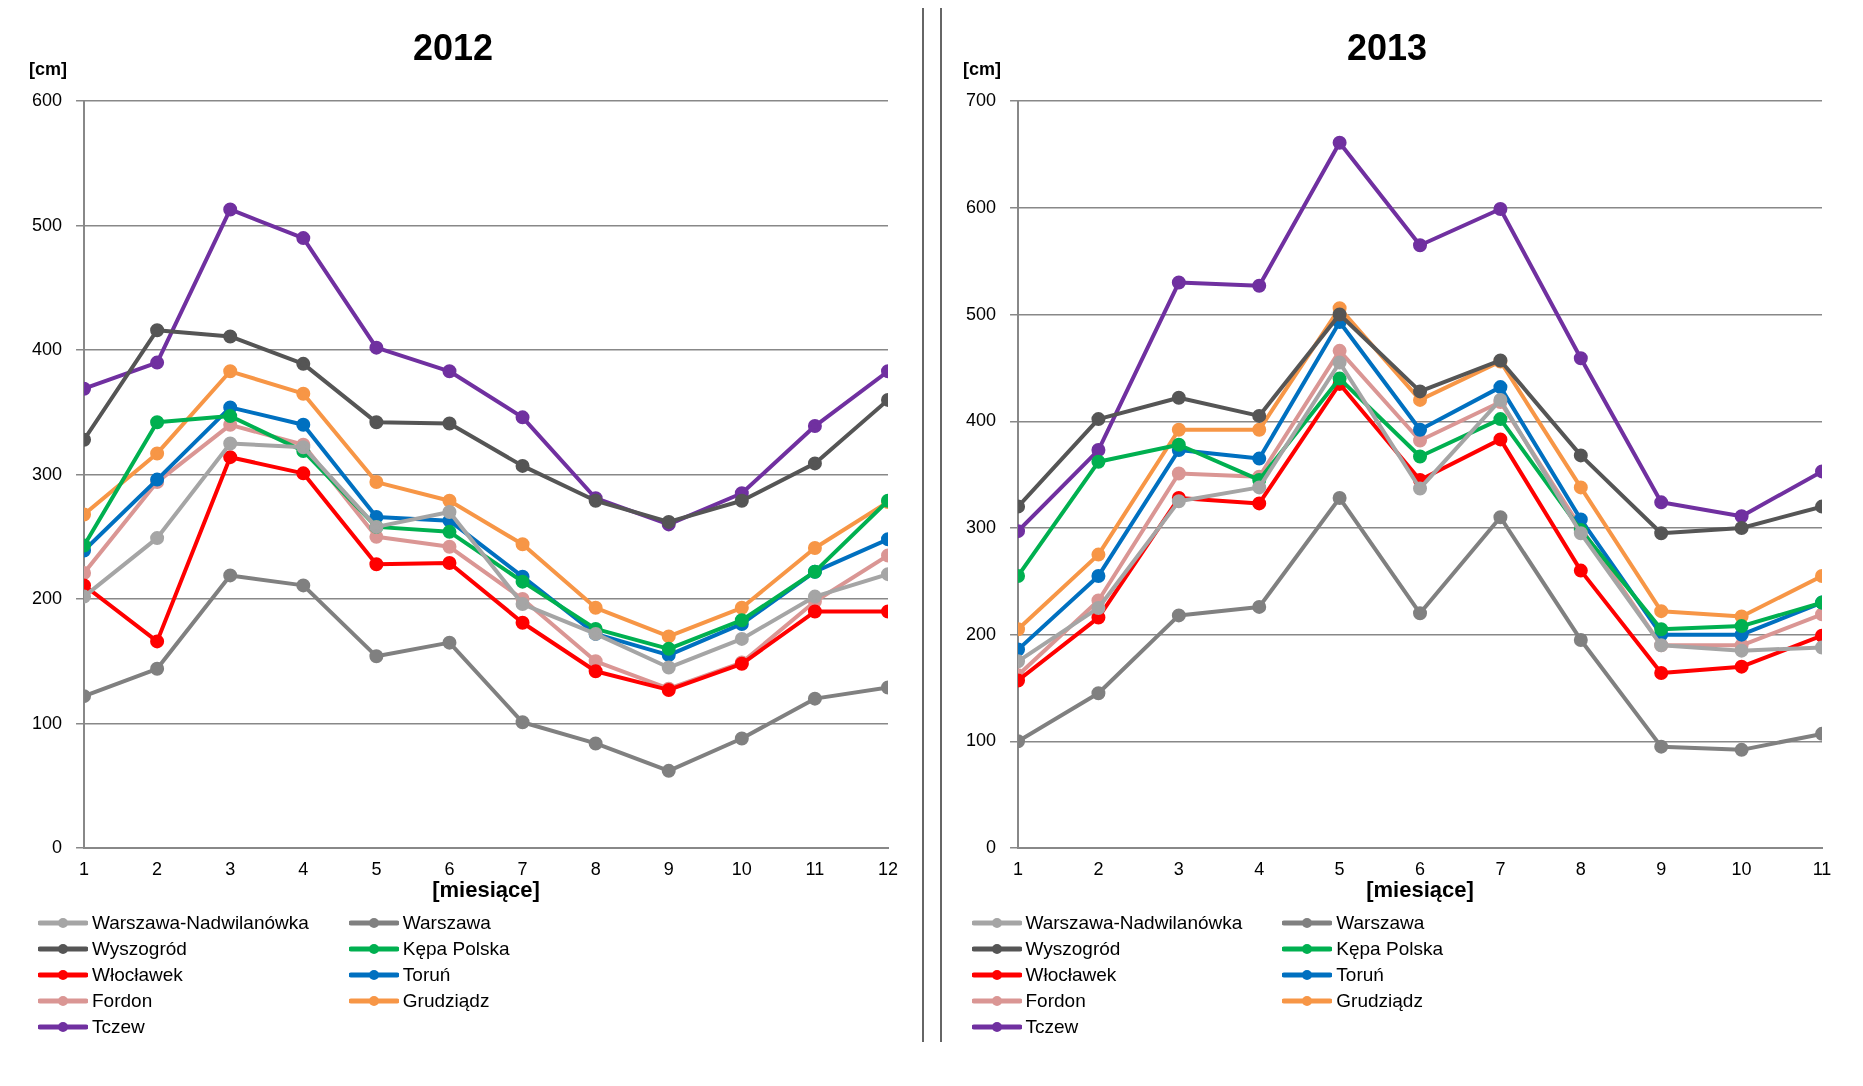  What do you see at coordinates (1386, 47) in the screenshot?
I see `chart-title: 2013` at bounding box center [1386, 47].